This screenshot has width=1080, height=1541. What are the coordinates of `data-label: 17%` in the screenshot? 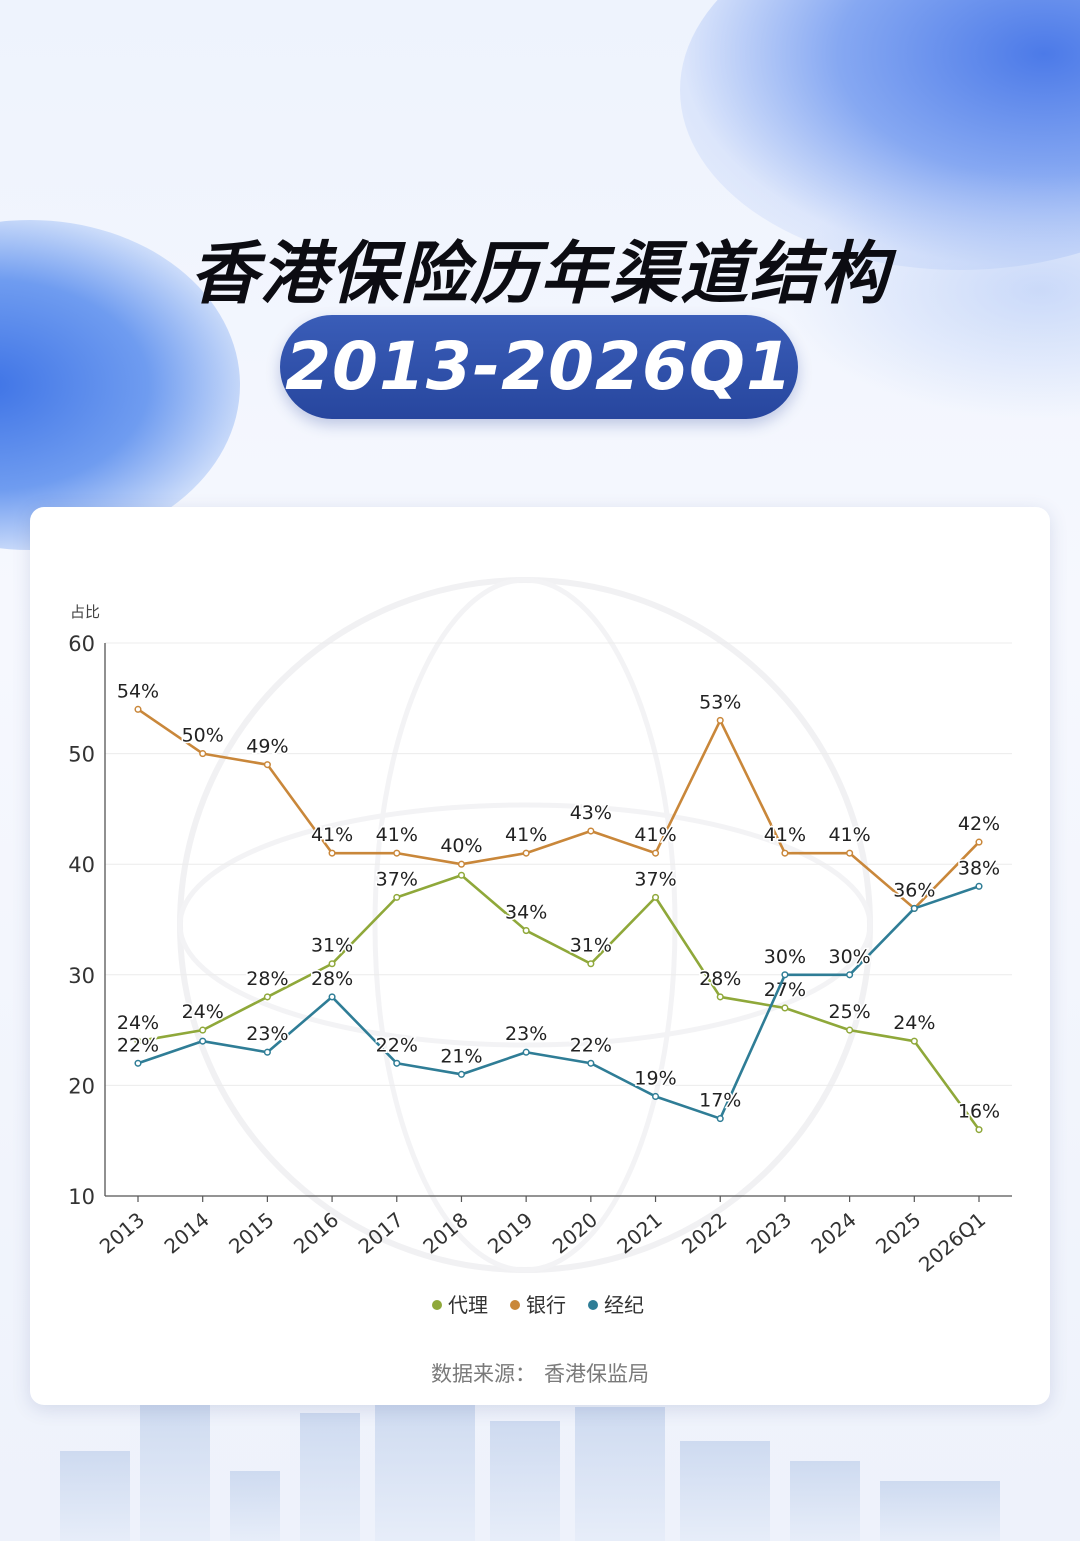 It's located at (720, 1101).